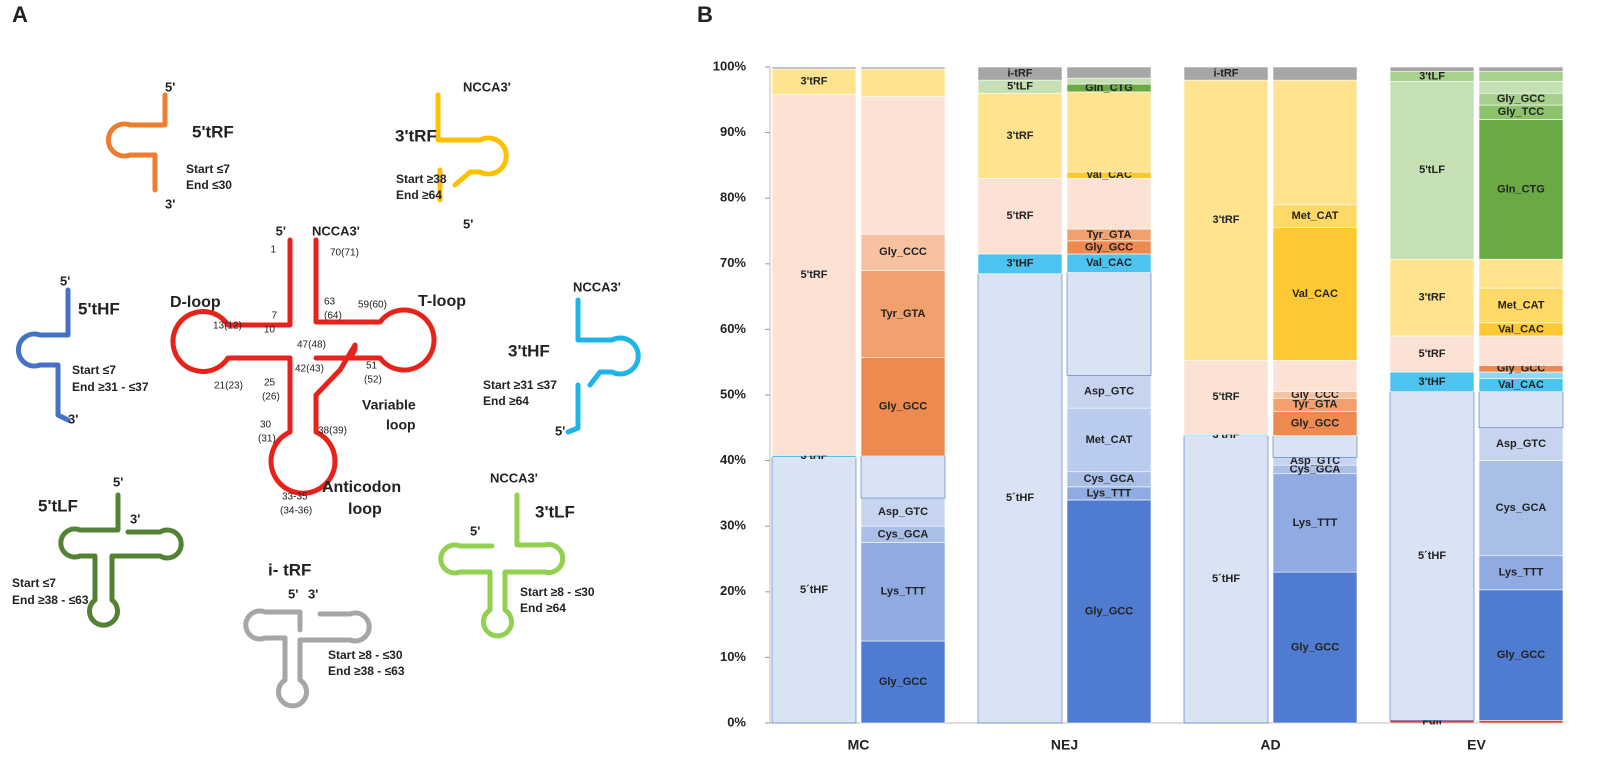 This screenshot has width=1613, height=774. Describe the element at coordinates (421, 179) in the screenshot. I see `diagram-label: Start ≥38` at that location.